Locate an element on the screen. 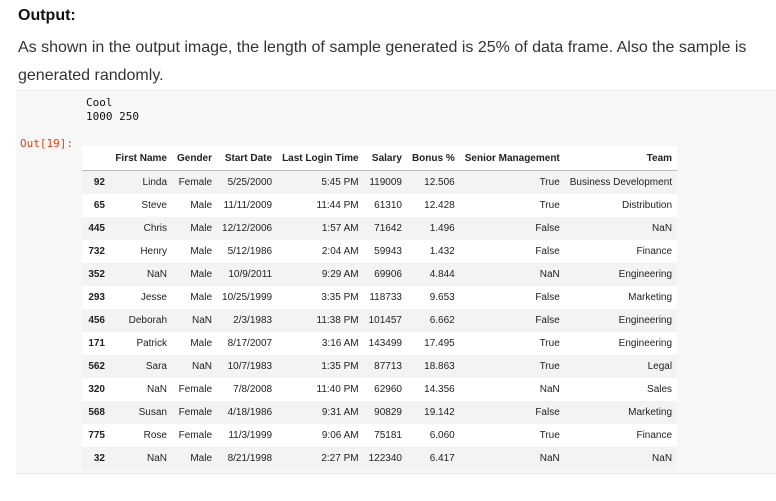 The image size is (776, 501). last-login-time-cell: 11:38 PM is located at coordinates (320, 320).